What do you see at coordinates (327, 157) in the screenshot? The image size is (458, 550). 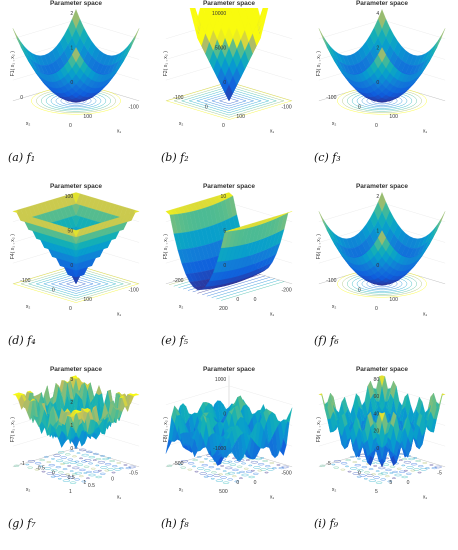 I see `panel-caption: (c) f₃` at bounding box center [327, 157].